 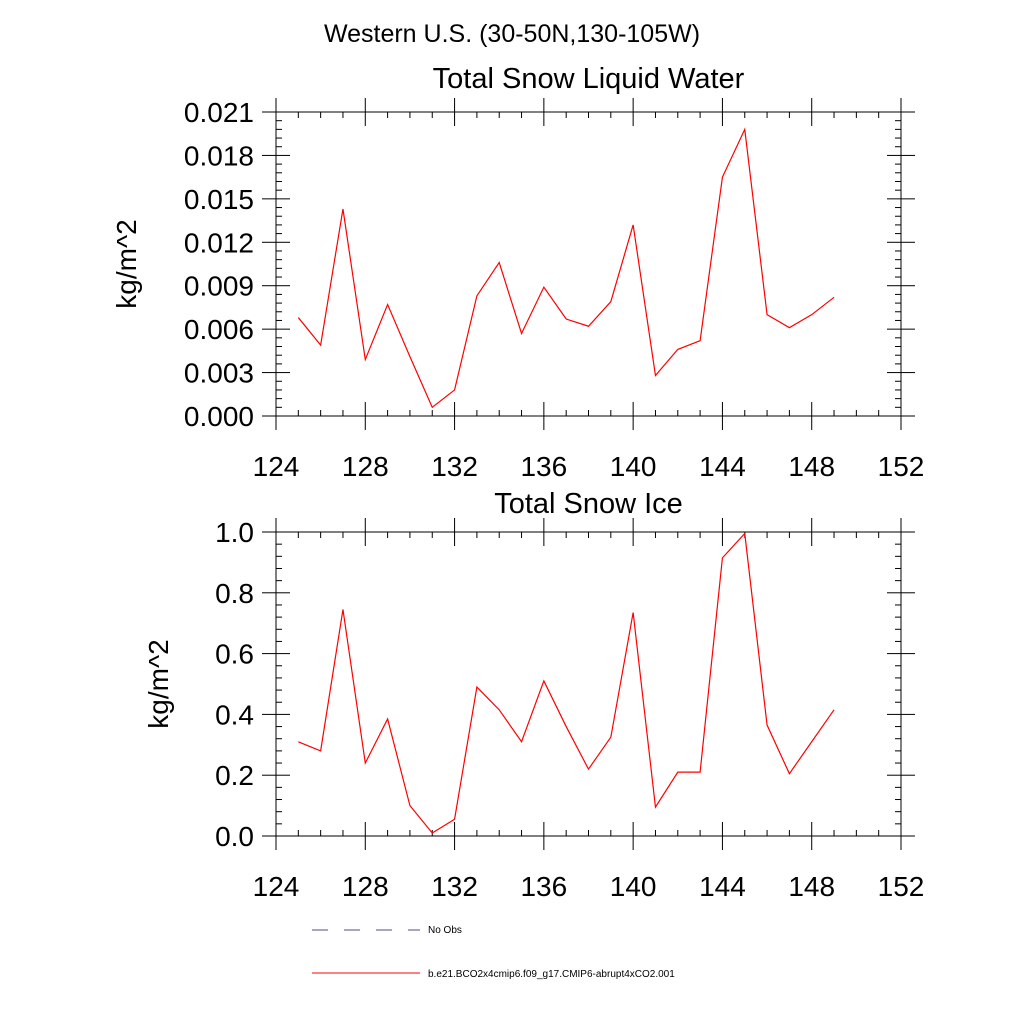 What do you see at coordinates (234, 714) in the screenshot?
I see `y-tick-label: 0.4` at bounding box center [234, 714].